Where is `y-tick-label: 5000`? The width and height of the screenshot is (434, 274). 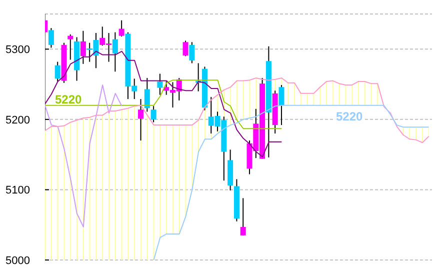
y-tick-label: 5000 is located at coordinates (18, 261).